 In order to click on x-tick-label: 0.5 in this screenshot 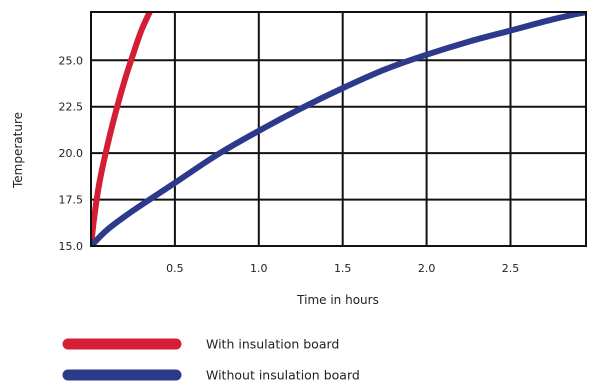, I will do `click(175, 268)`.